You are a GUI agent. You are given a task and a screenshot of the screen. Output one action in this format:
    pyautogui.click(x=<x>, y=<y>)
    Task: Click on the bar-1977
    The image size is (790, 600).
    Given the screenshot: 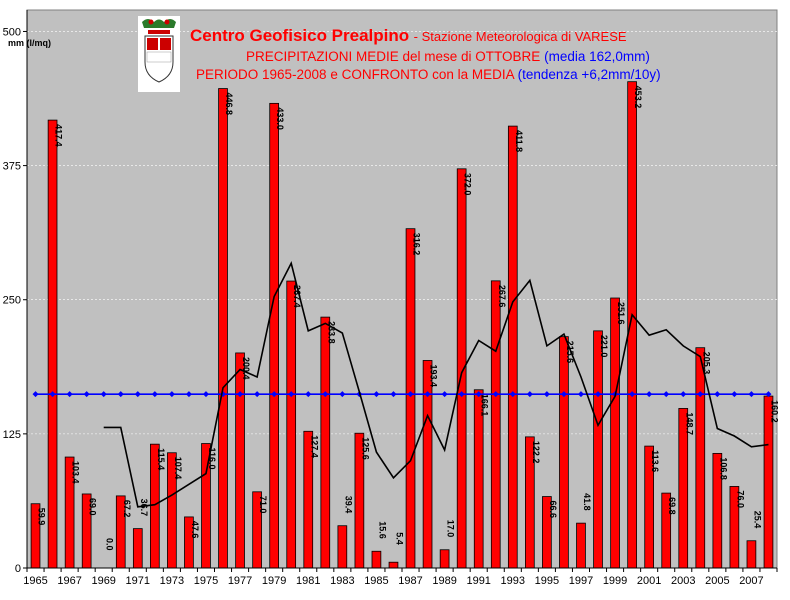 What is the action you would take?
    pyautogui.click(x=240, y=460)
    